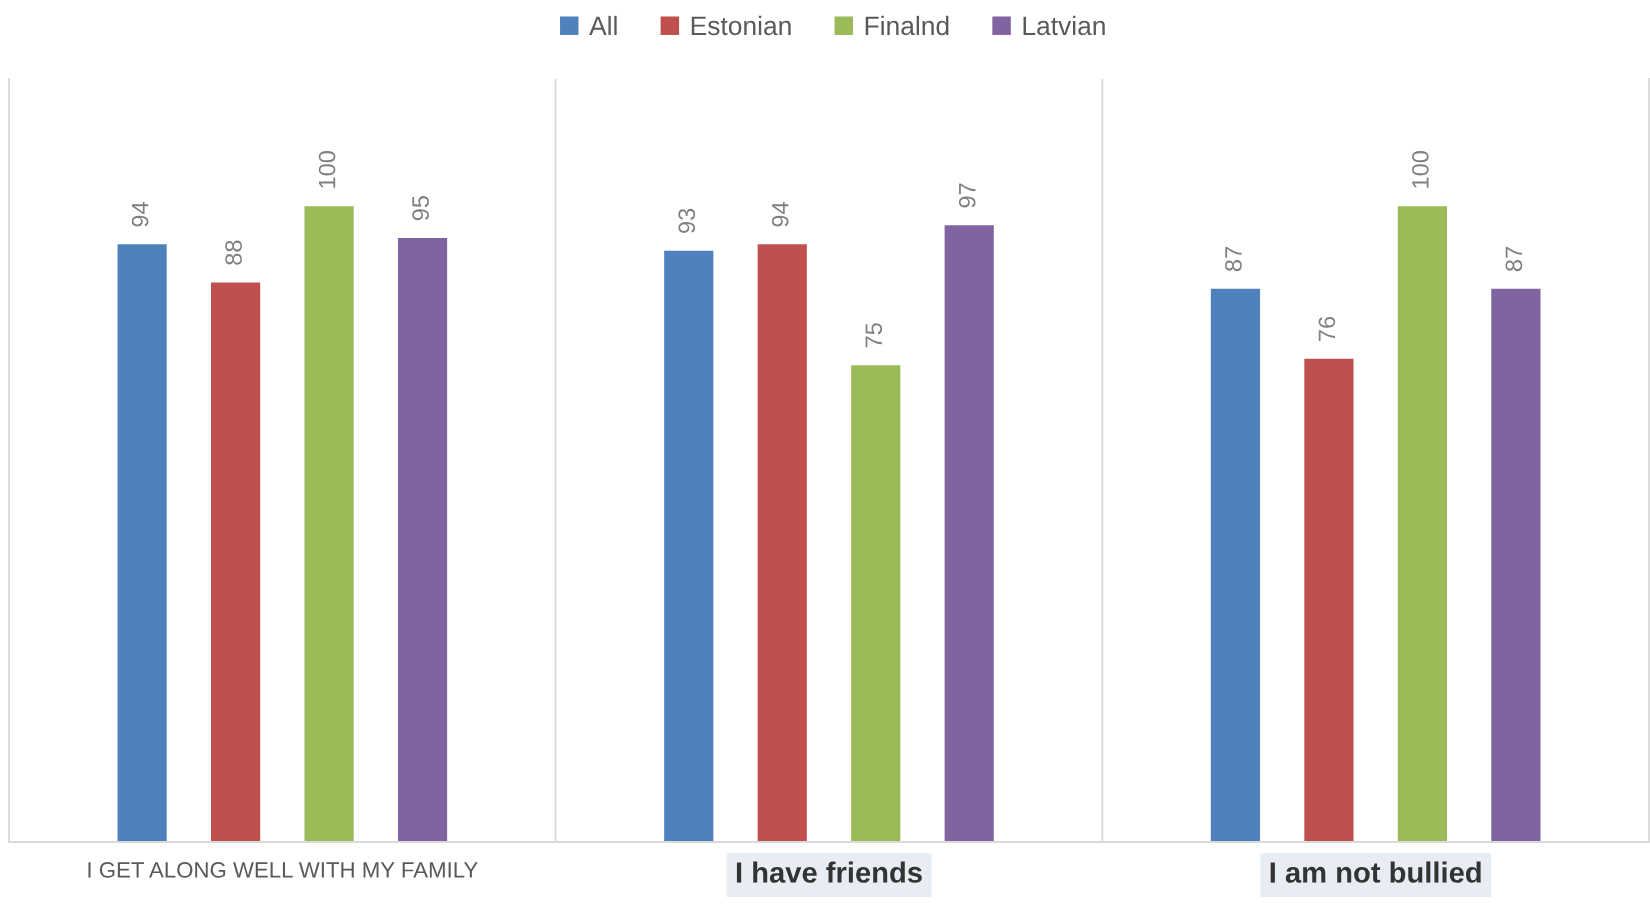  Describe the element at coordinates (1375, 872) in the screenshot. I see `x-tick-label: I am not bullied` at that location.